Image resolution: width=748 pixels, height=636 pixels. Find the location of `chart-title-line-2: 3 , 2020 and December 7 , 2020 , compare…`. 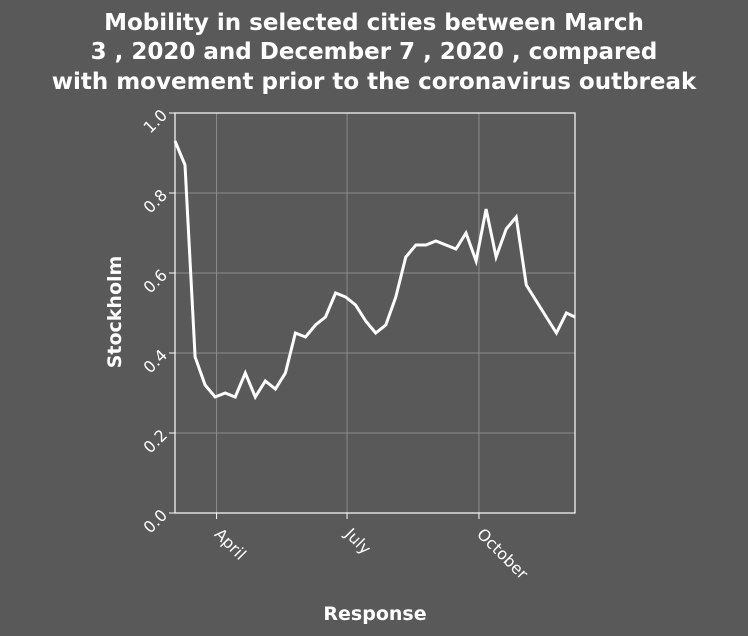

chart-title-line-2: 3 , 2020 and December 7 , 2020 , compare… is located at coordinates (374, 52).